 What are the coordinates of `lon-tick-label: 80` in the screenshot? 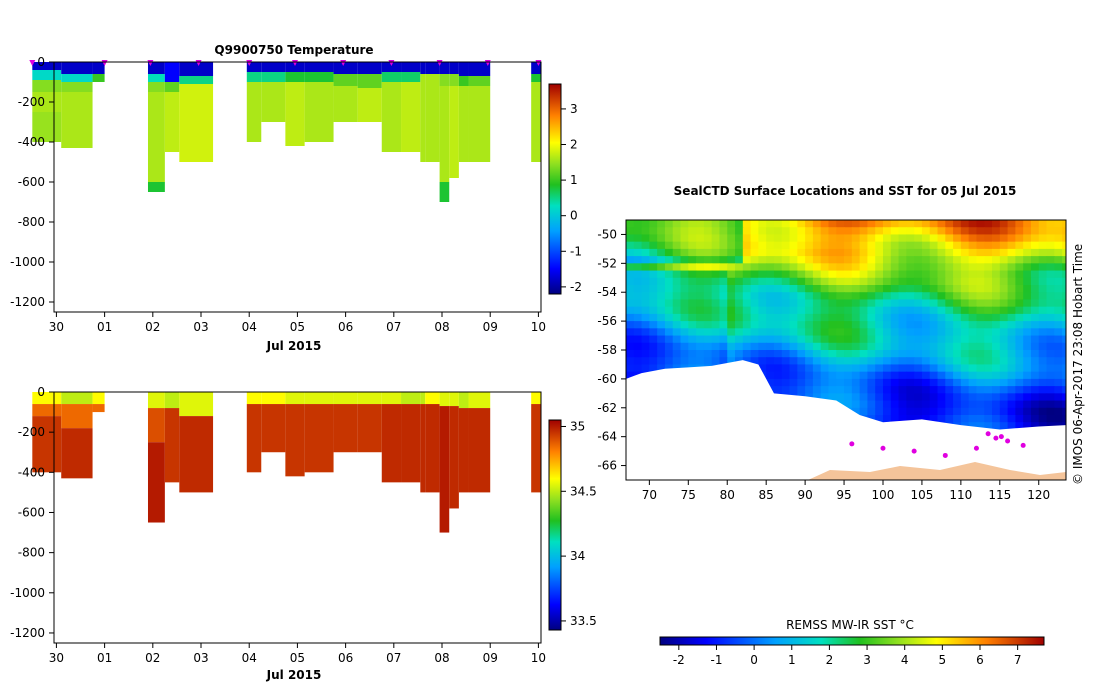 It's located at (727, 495).